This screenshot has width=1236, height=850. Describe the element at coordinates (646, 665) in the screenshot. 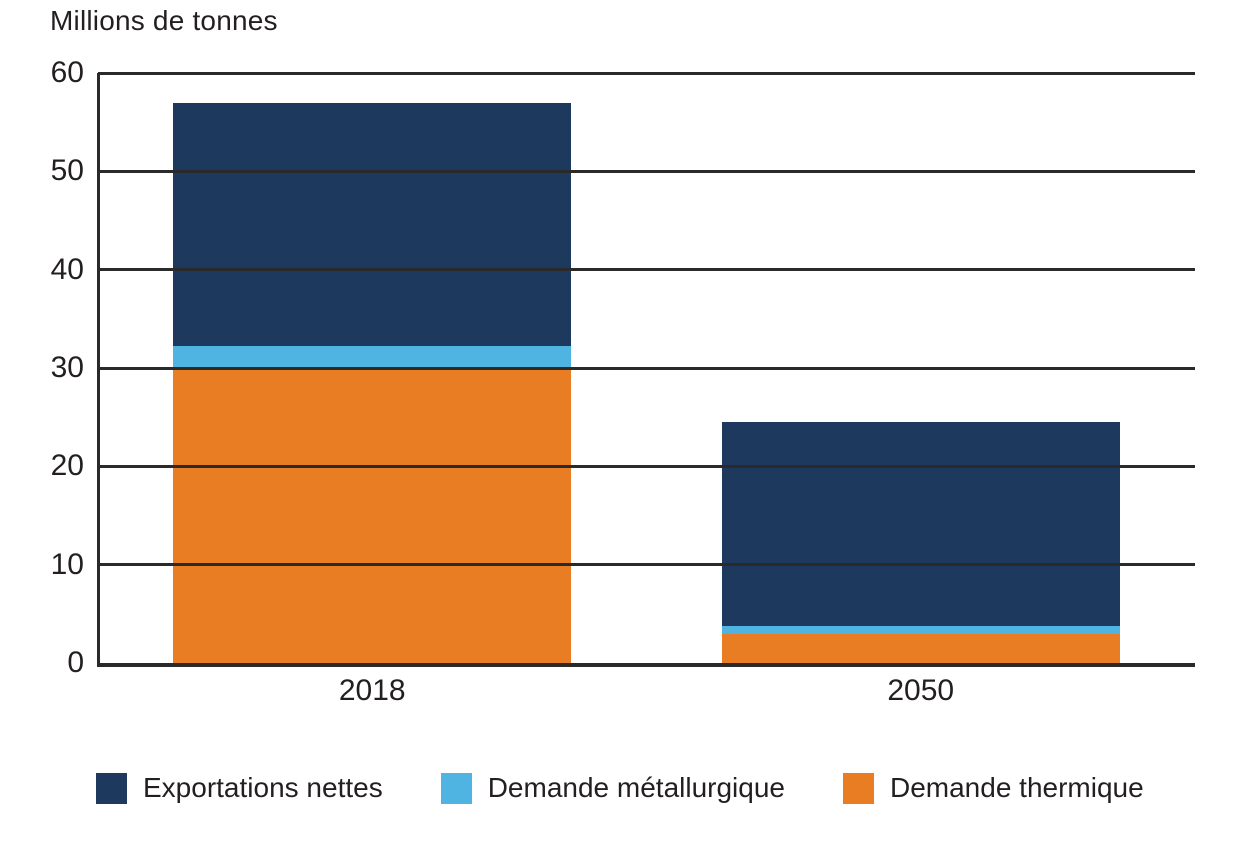

I see `x-axis-line` at that location.